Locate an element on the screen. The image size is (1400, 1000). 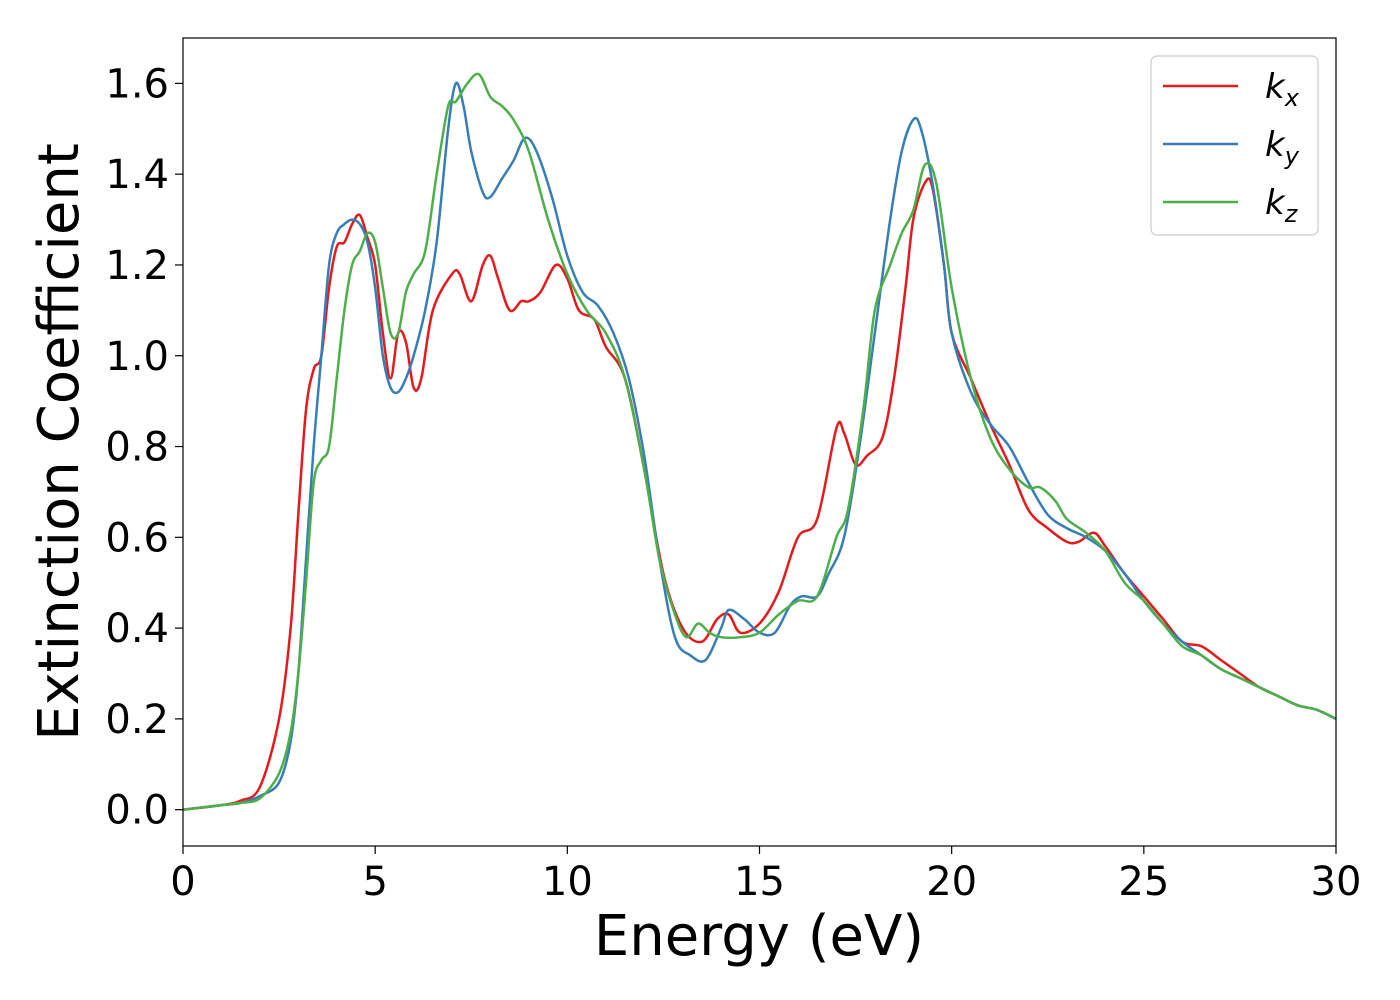
y-tick-label: 0.8 is located at coordinates (137, 448).